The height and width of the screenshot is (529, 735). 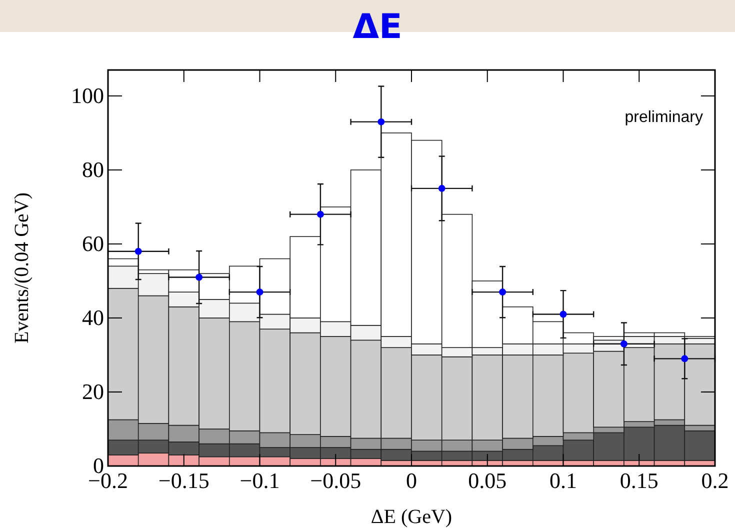 I want to click on x-tick-label: −0.1, so click(x=260, y=480).